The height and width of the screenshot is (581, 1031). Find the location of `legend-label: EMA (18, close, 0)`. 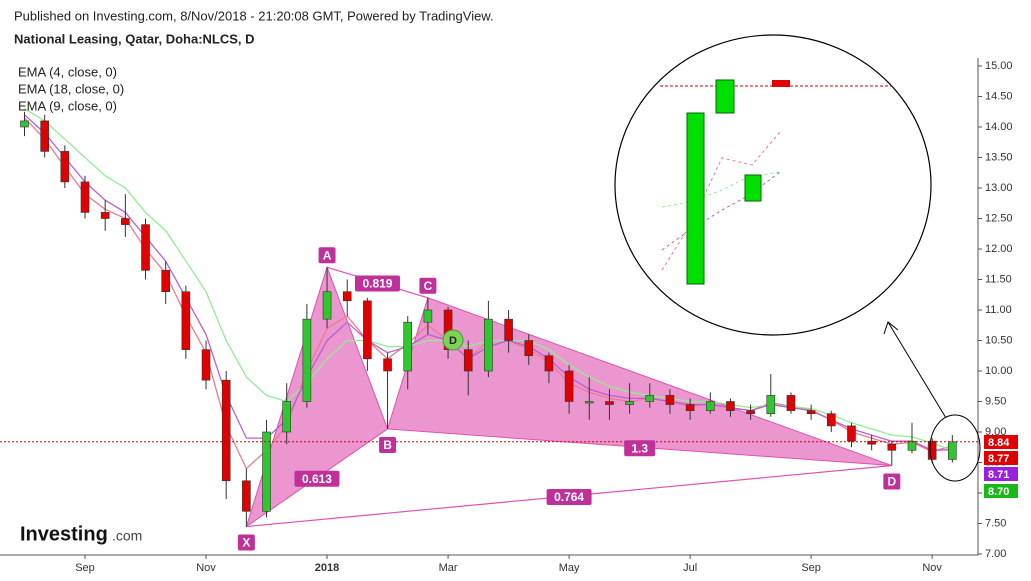

legend-label: EMA (18, close, 0) is located at coordinates (71, 88).